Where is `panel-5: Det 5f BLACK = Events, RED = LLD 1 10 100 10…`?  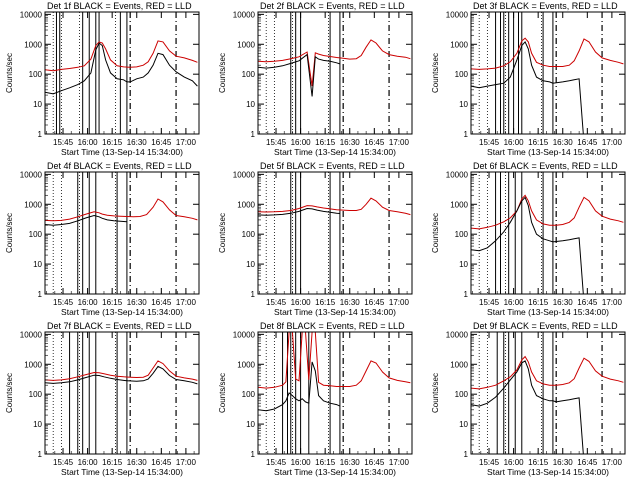 panel-5: Det 5f BLACK = Events, RED = LLD 1 10 100 10… is located at coordinates (315, 239).